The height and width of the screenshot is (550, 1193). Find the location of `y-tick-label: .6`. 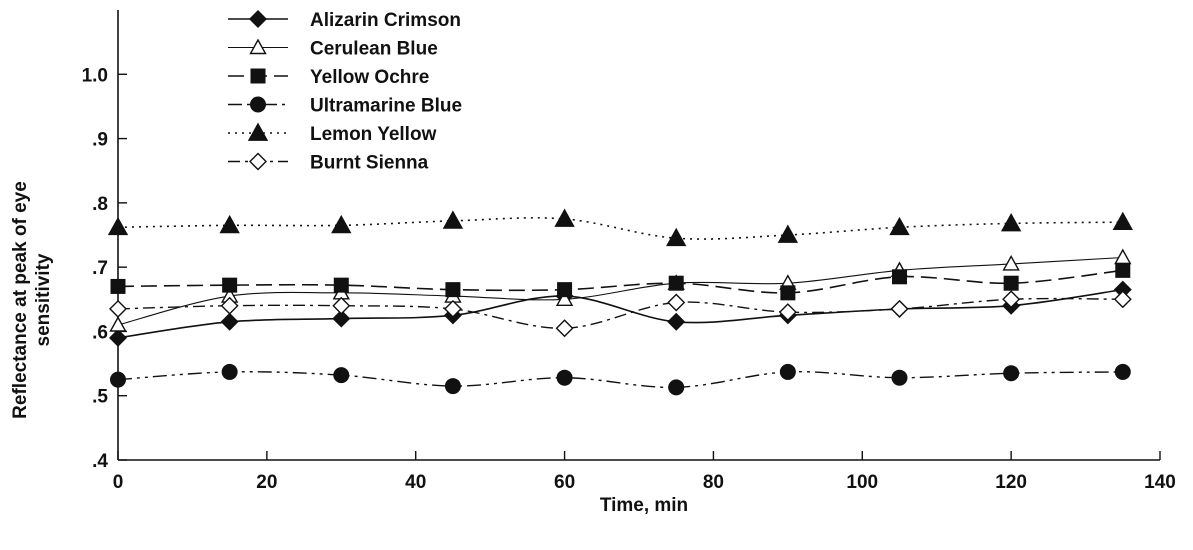

y-tick-label: .6 is located at coordinates (100, 332).